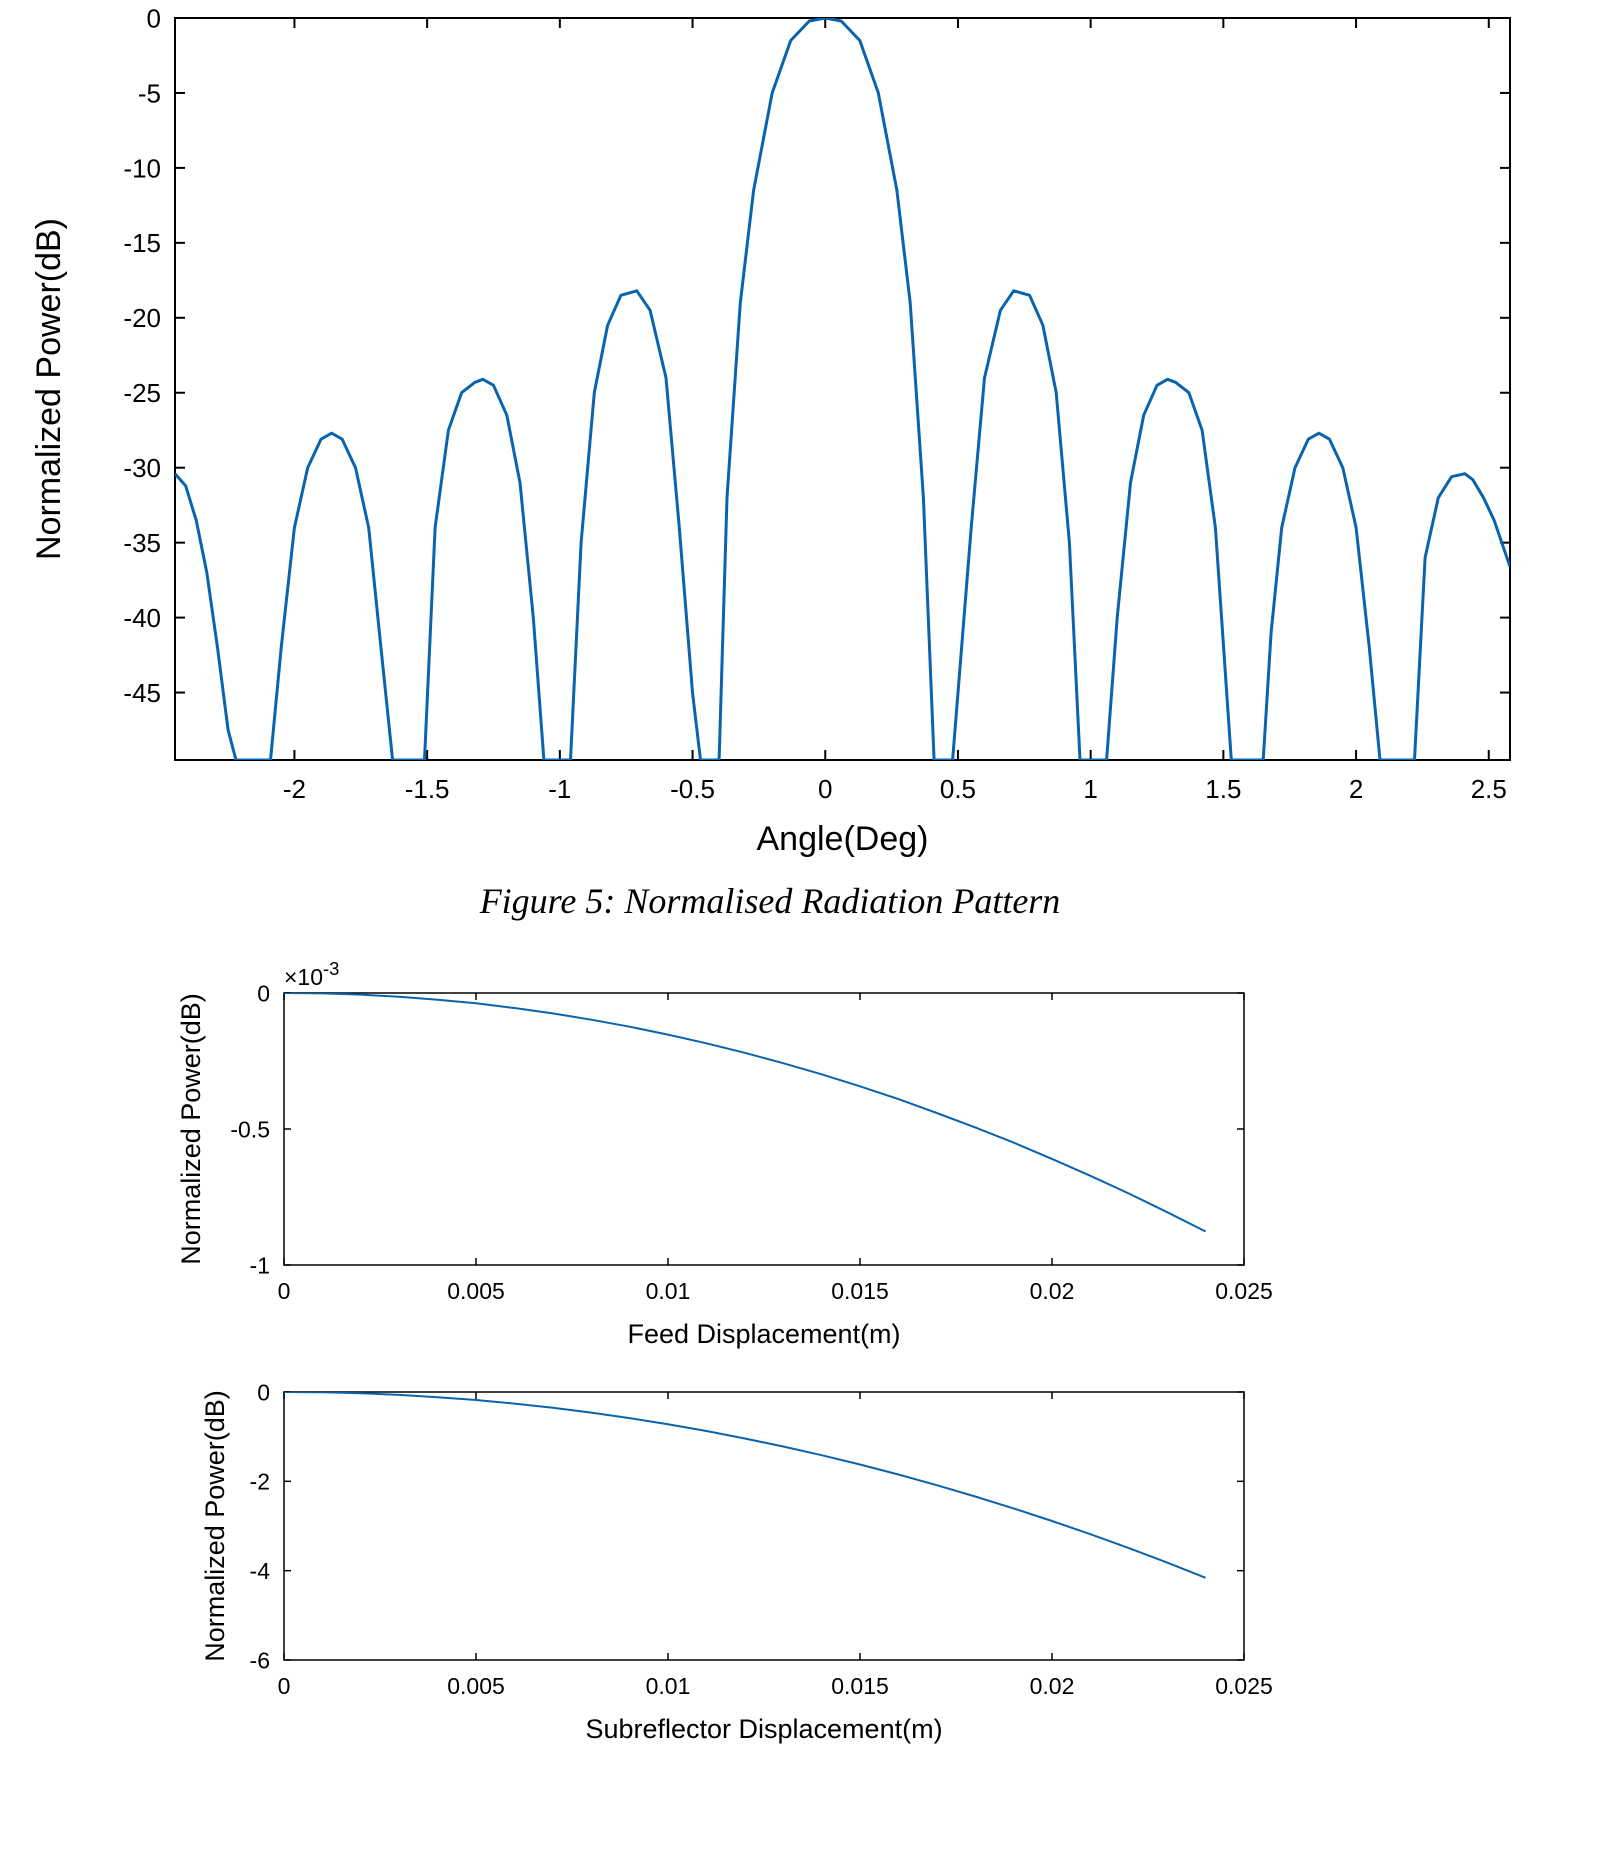 This screenshot has height=1849, width=1603. Describe the element at coordinates (142, 393) in the screenshot. I see `y-tick-label: -25` at that location.